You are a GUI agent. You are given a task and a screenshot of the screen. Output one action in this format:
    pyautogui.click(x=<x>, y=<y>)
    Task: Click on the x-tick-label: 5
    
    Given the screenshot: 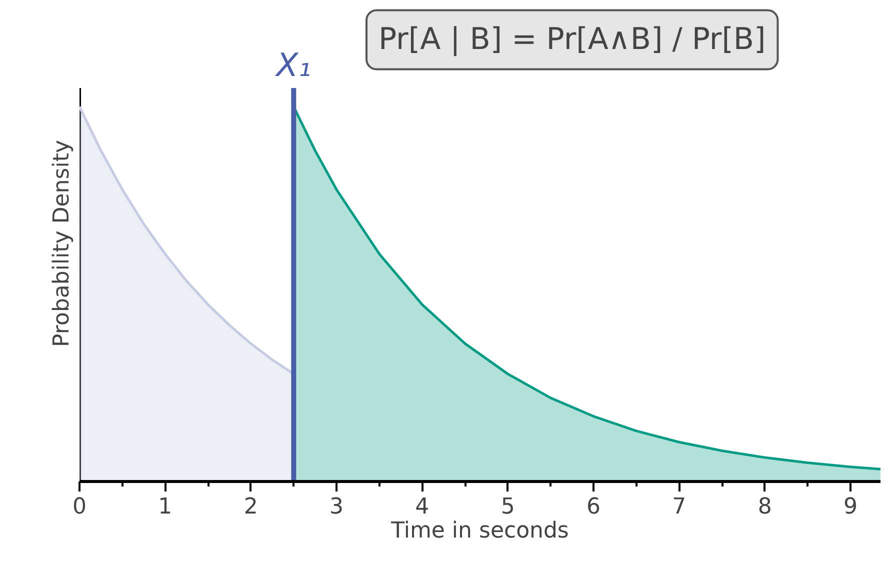 What is the action you would take?
    pyautogui.click(x=507, y=507)
    